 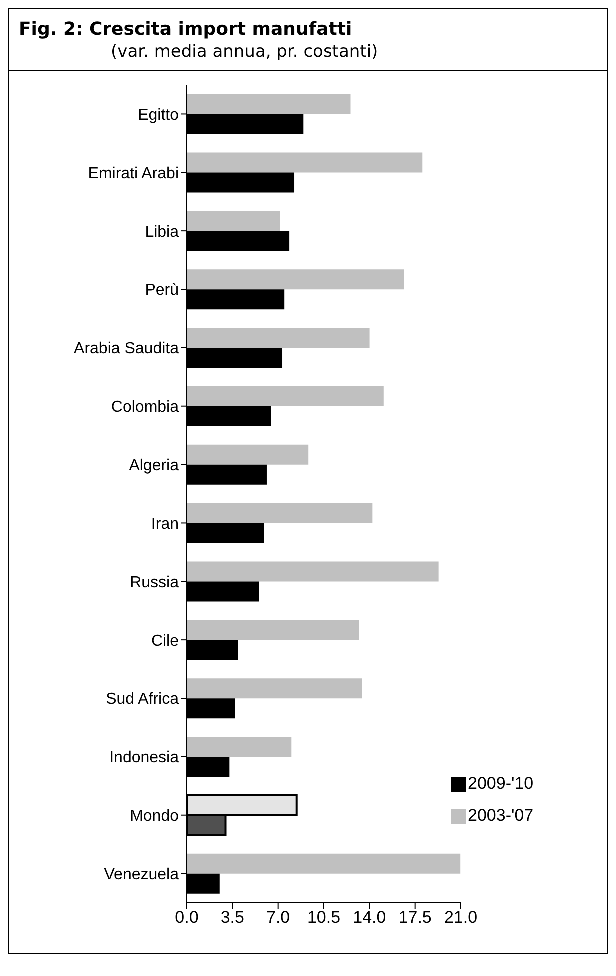 I want to click on x-tick-label: 0.0, so click(x=187, y=918).